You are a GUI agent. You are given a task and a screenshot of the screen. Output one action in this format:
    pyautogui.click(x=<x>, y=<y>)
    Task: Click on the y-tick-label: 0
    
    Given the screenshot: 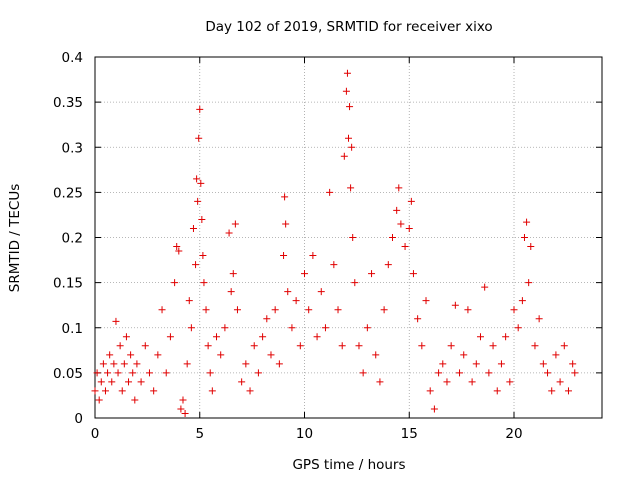 What is the action you would take?
    pyautogui.click(x=78, y=419)
    